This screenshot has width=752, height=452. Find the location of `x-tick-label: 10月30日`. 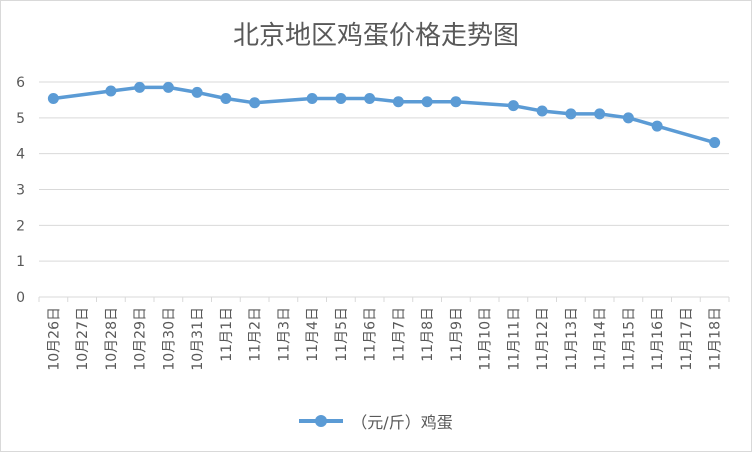

x-tick-label: 10月30日 is located at coordinates (169, 339).